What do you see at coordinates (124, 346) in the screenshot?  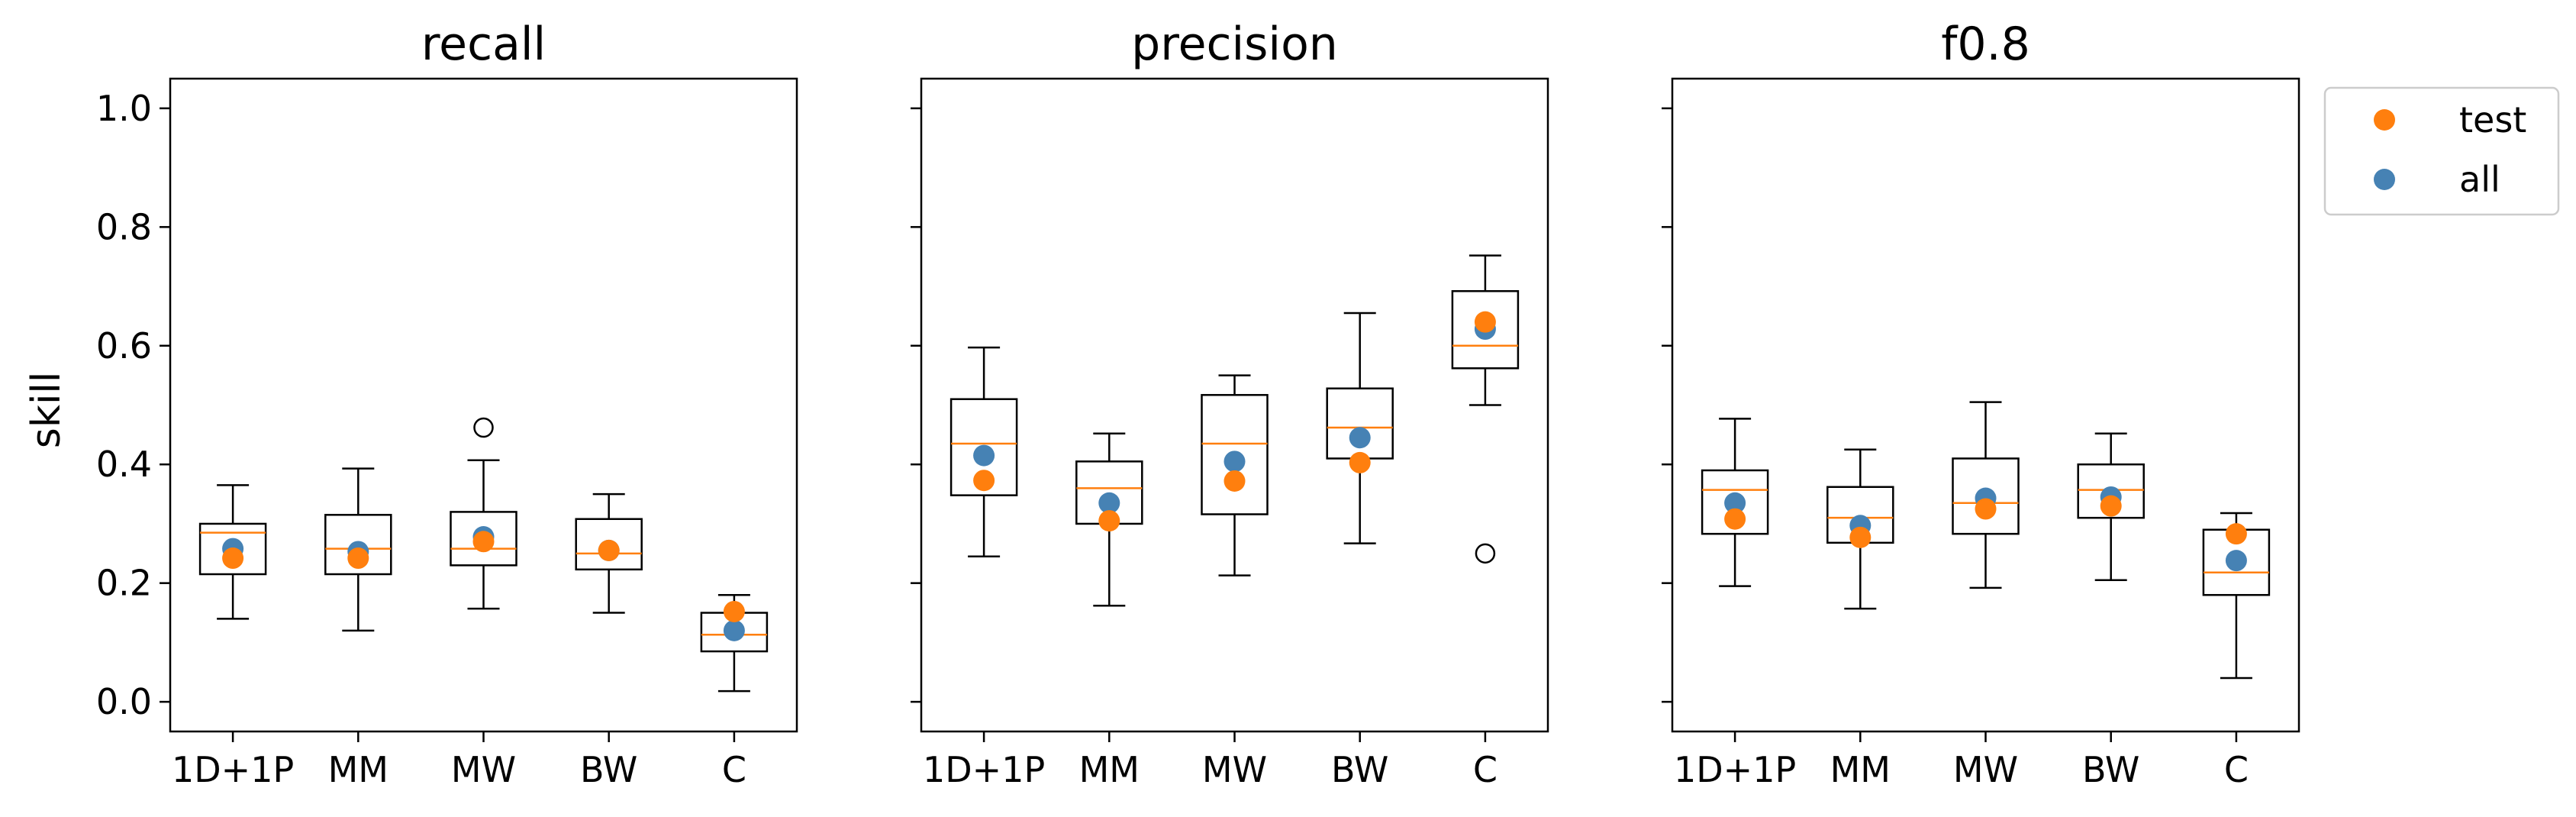 I see `y-tick-label: 0.6` at bounding box center [124, 346].